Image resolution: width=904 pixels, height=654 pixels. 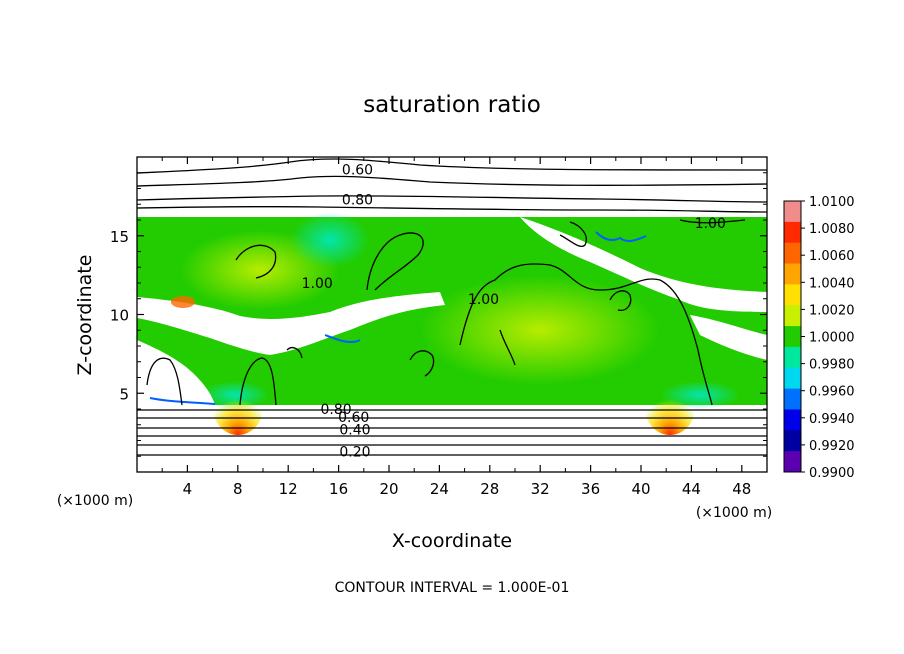 What do you see at coordinates (354, 430) in the screenshot?
I see `contour-label: 0.40` at bounding box center [354, 430].